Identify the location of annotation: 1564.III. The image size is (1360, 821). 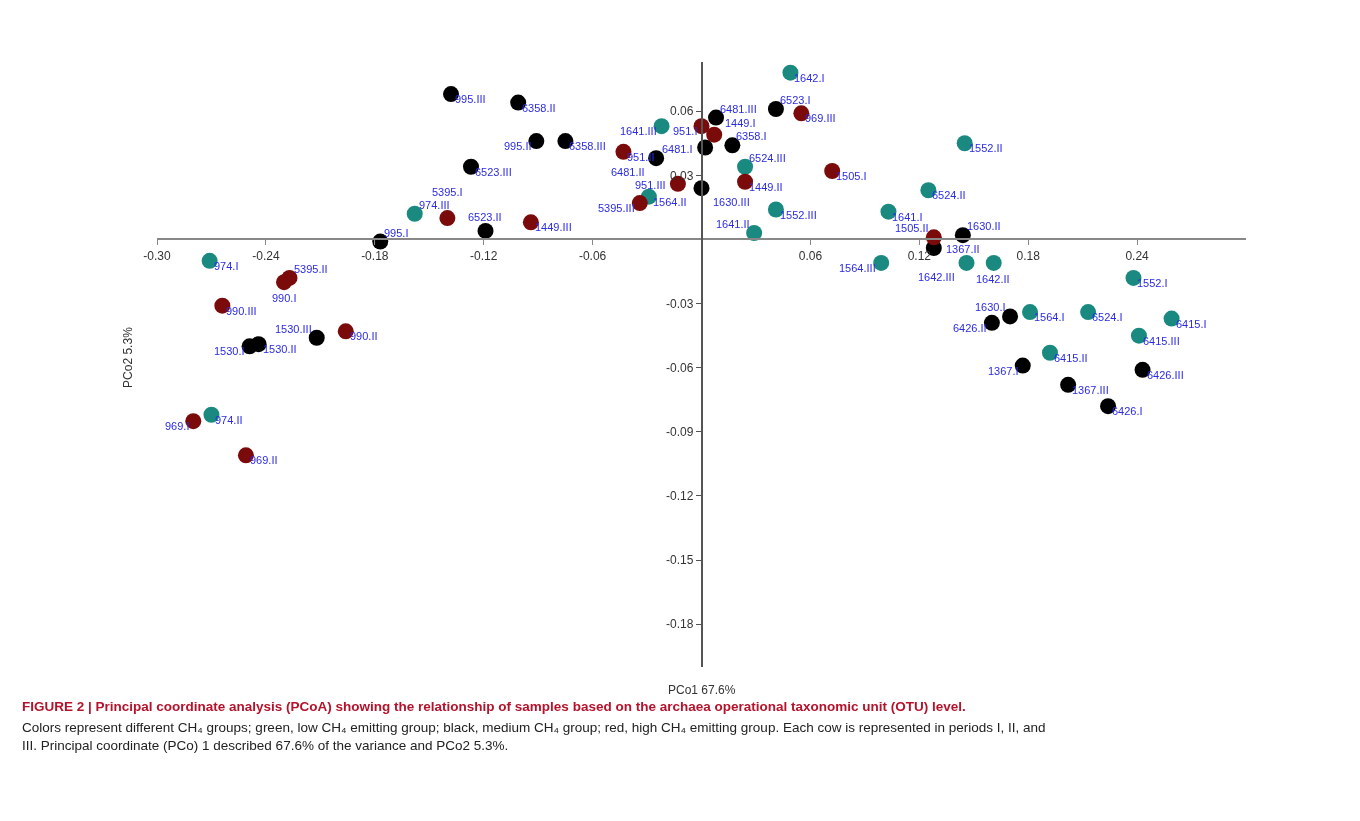
(857, 268).